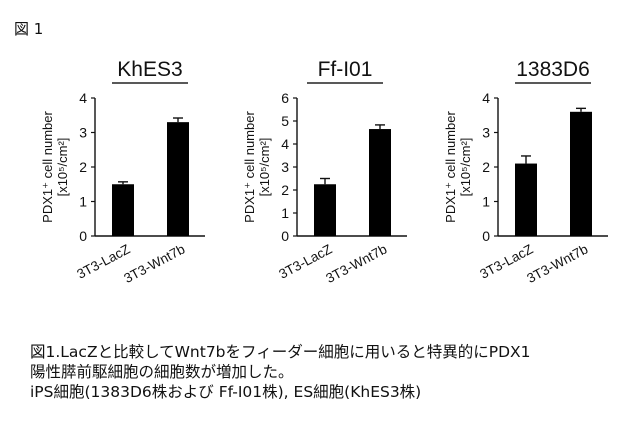 The height and width of the screenshot is (424, 631). I want to click on chart-title: 1383D6, so click(553, 69).